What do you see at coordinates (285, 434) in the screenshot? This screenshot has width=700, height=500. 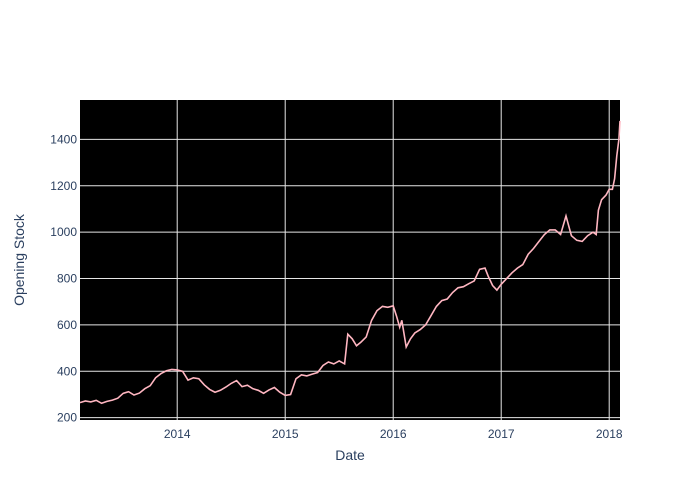 I see `x-tick-label: 2015` at bounding box center [285, 434].